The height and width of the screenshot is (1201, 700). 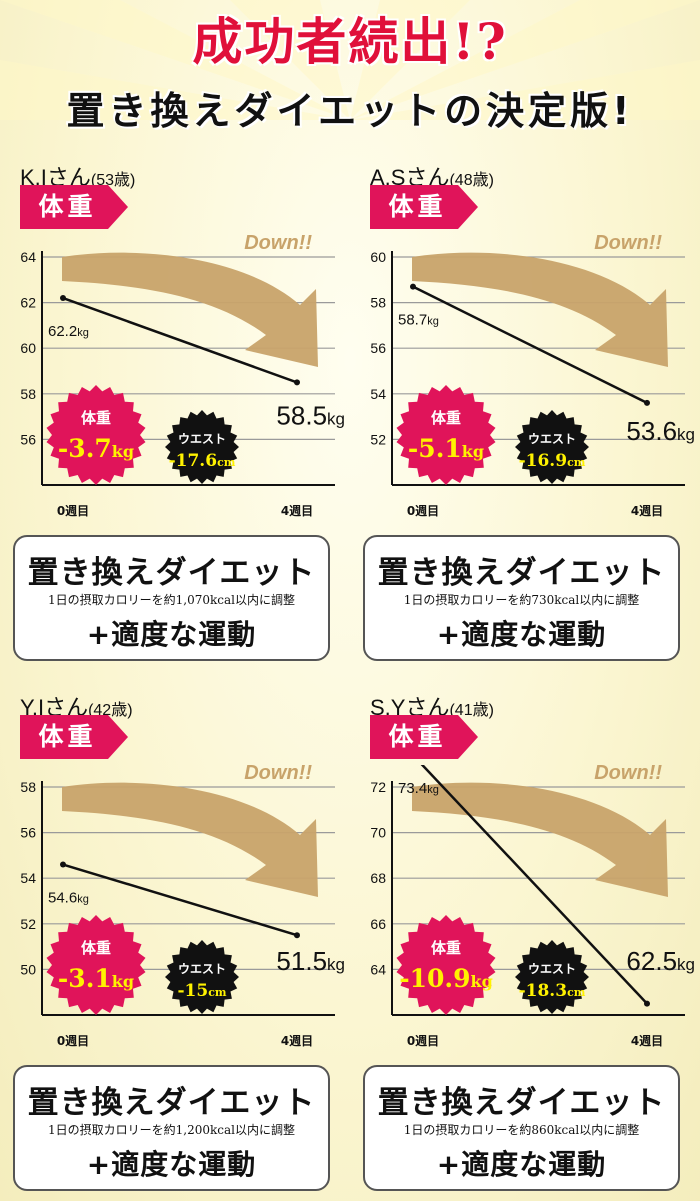 What do you see at coordinates (660, 961) in the screenshot?
I see `end-value-label: 62.5kg` at bounding box center [660, 961].